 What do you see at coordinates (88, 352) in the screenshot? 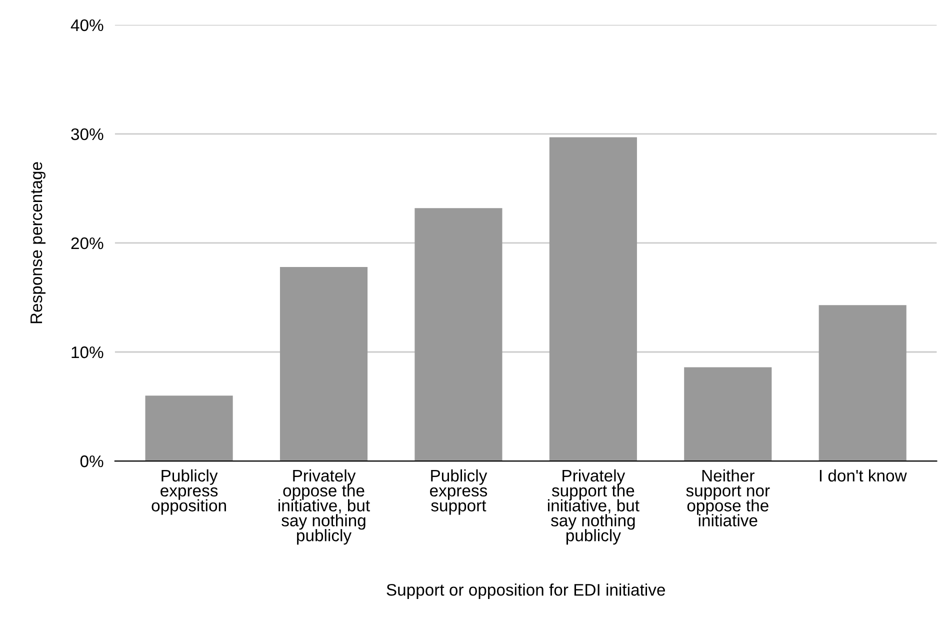
I see `y-tick-label: 10%` at bounding box center [88, 352].